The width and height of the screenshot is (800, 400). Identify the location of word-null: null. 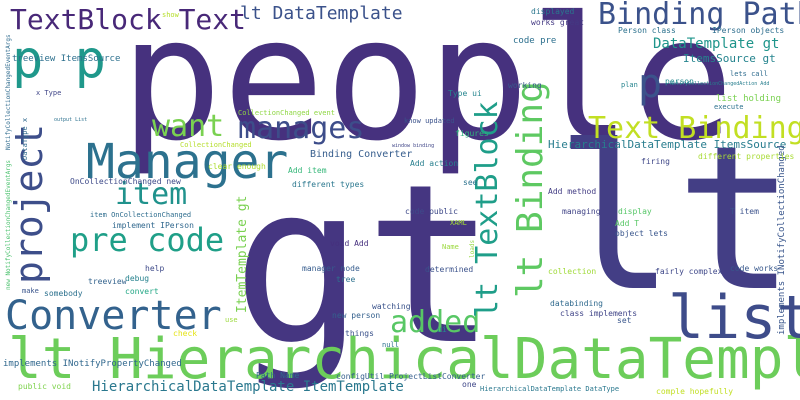
(390, 345).